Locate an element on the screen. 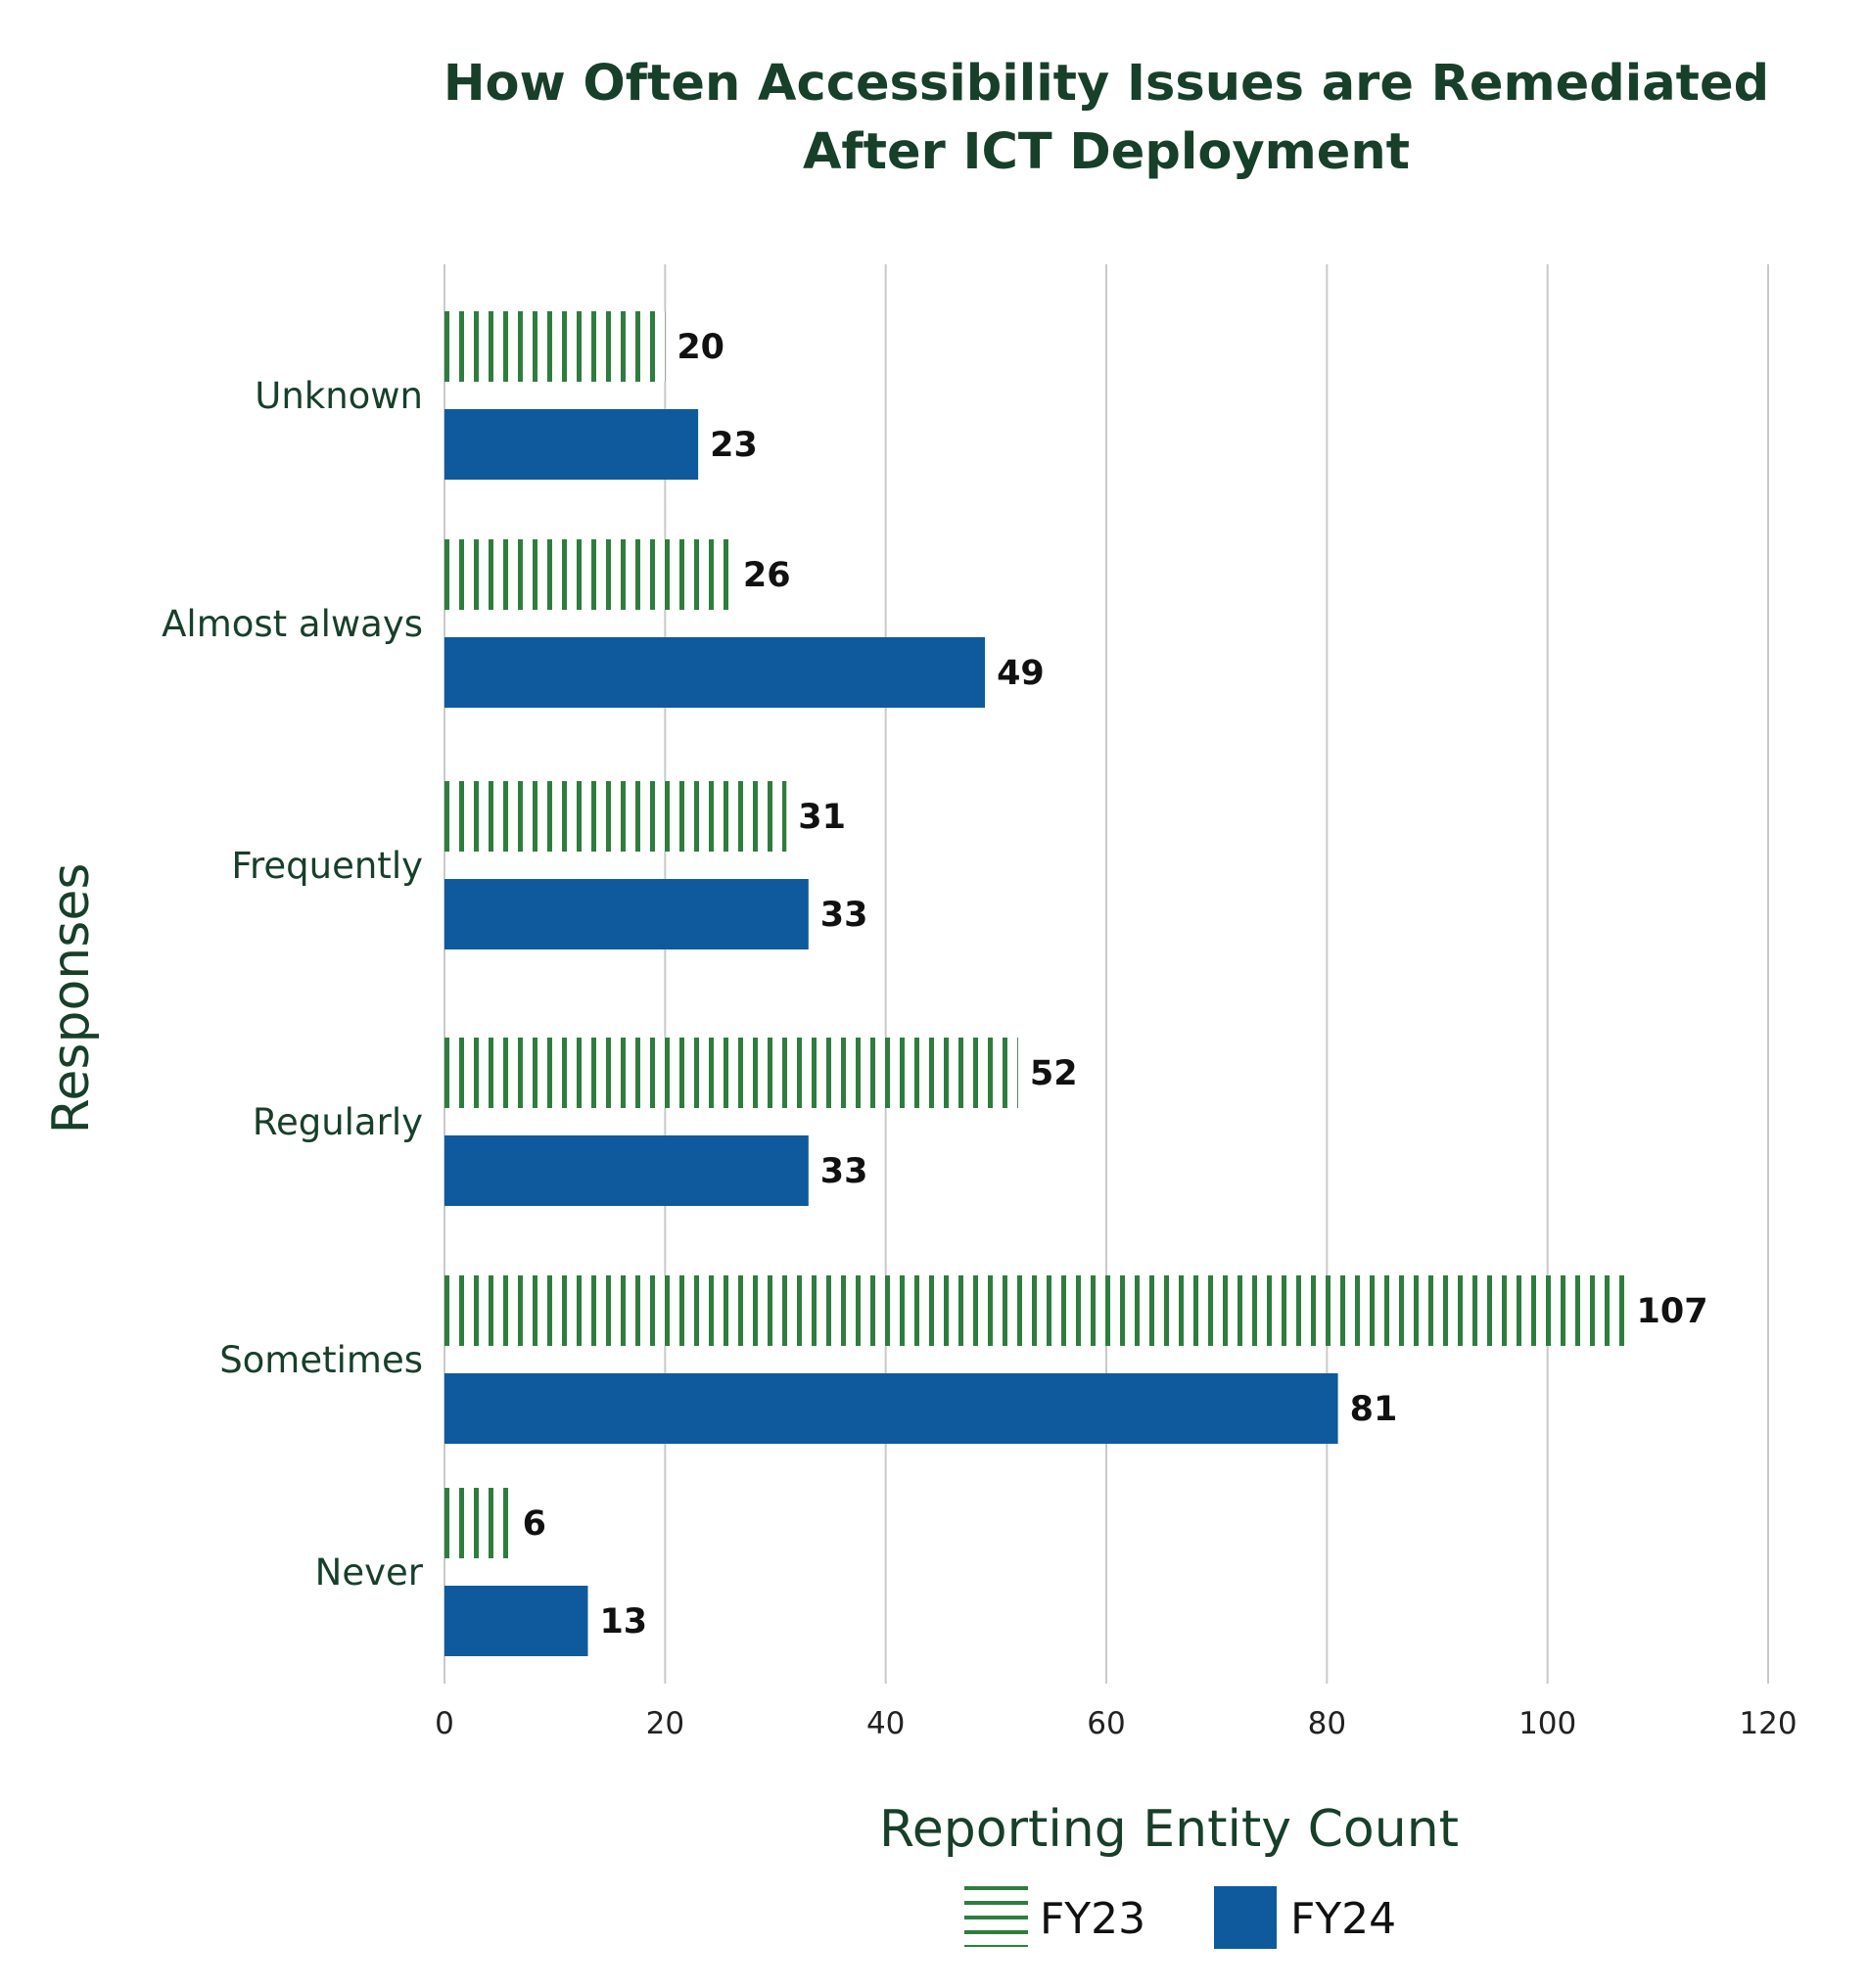 This screenshot has height=1988, width=1868. x-axis-title: Reporting Entity Count is located at coordinates (1169, 1829).